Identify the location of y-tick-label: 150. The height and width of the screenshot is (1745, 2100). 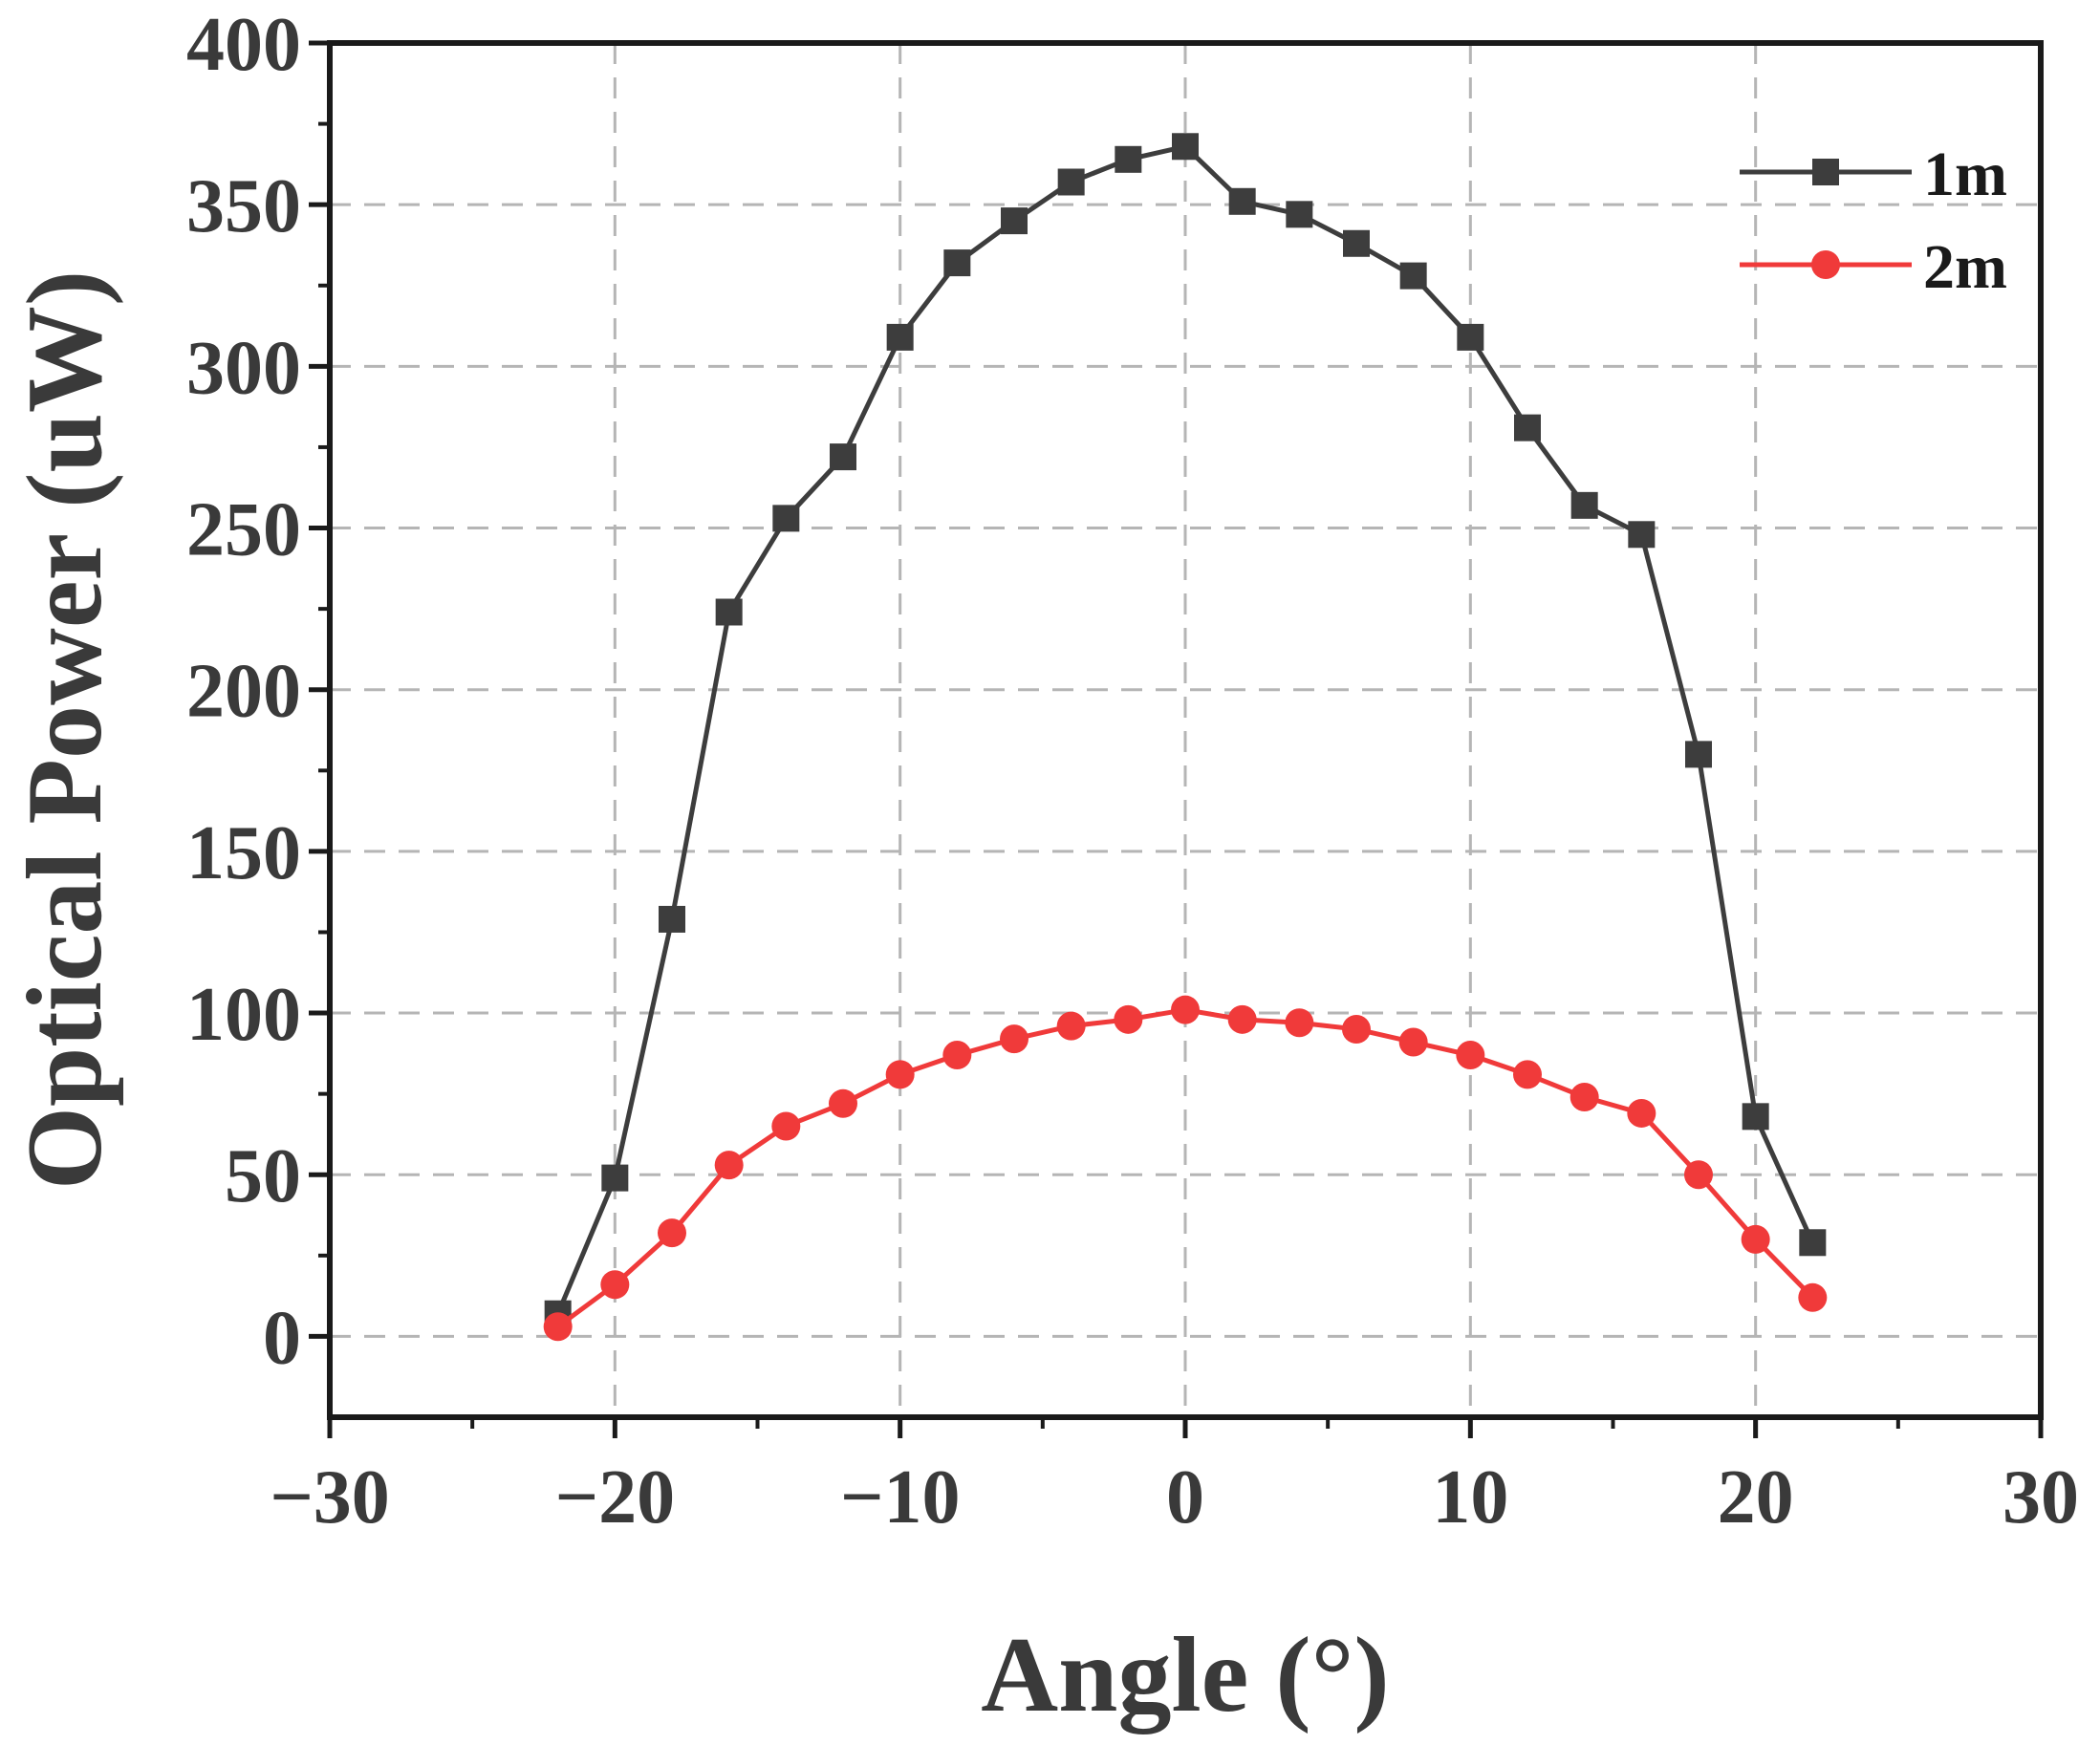
(243, 853).